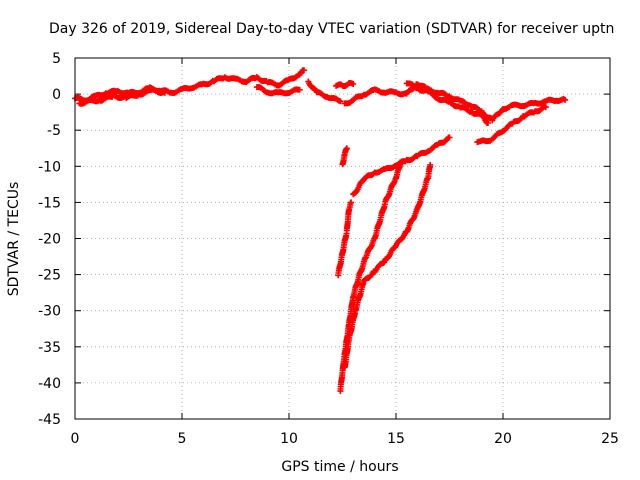 This screenshot has width=640, height=480. Describe the element at coordinates (75, 439) in the screenshot. I see `x-tick-label: 0` at that location.